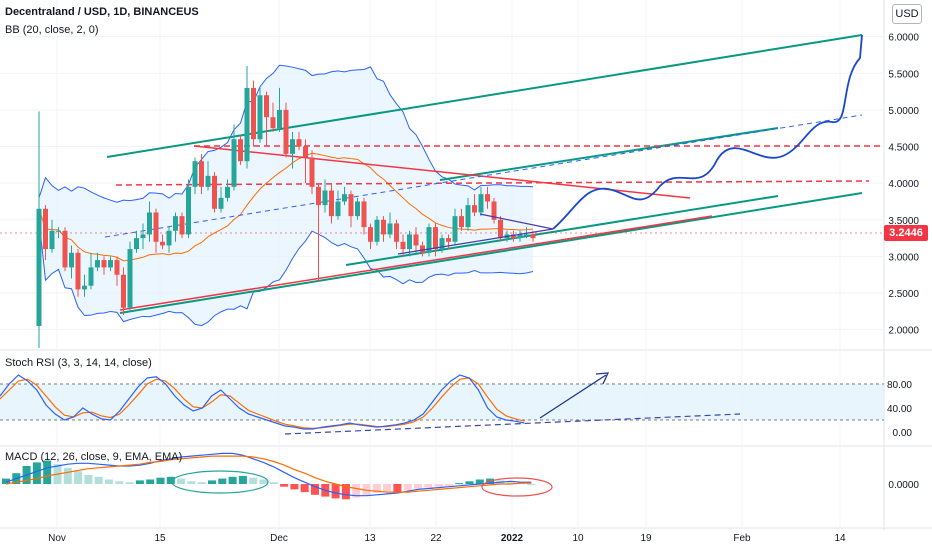 The width and height of the screenshot is (932, 550). Describe the element at coordinates (512, 538) in the screenshot. I see `time-tick-label: 2022` at that location.